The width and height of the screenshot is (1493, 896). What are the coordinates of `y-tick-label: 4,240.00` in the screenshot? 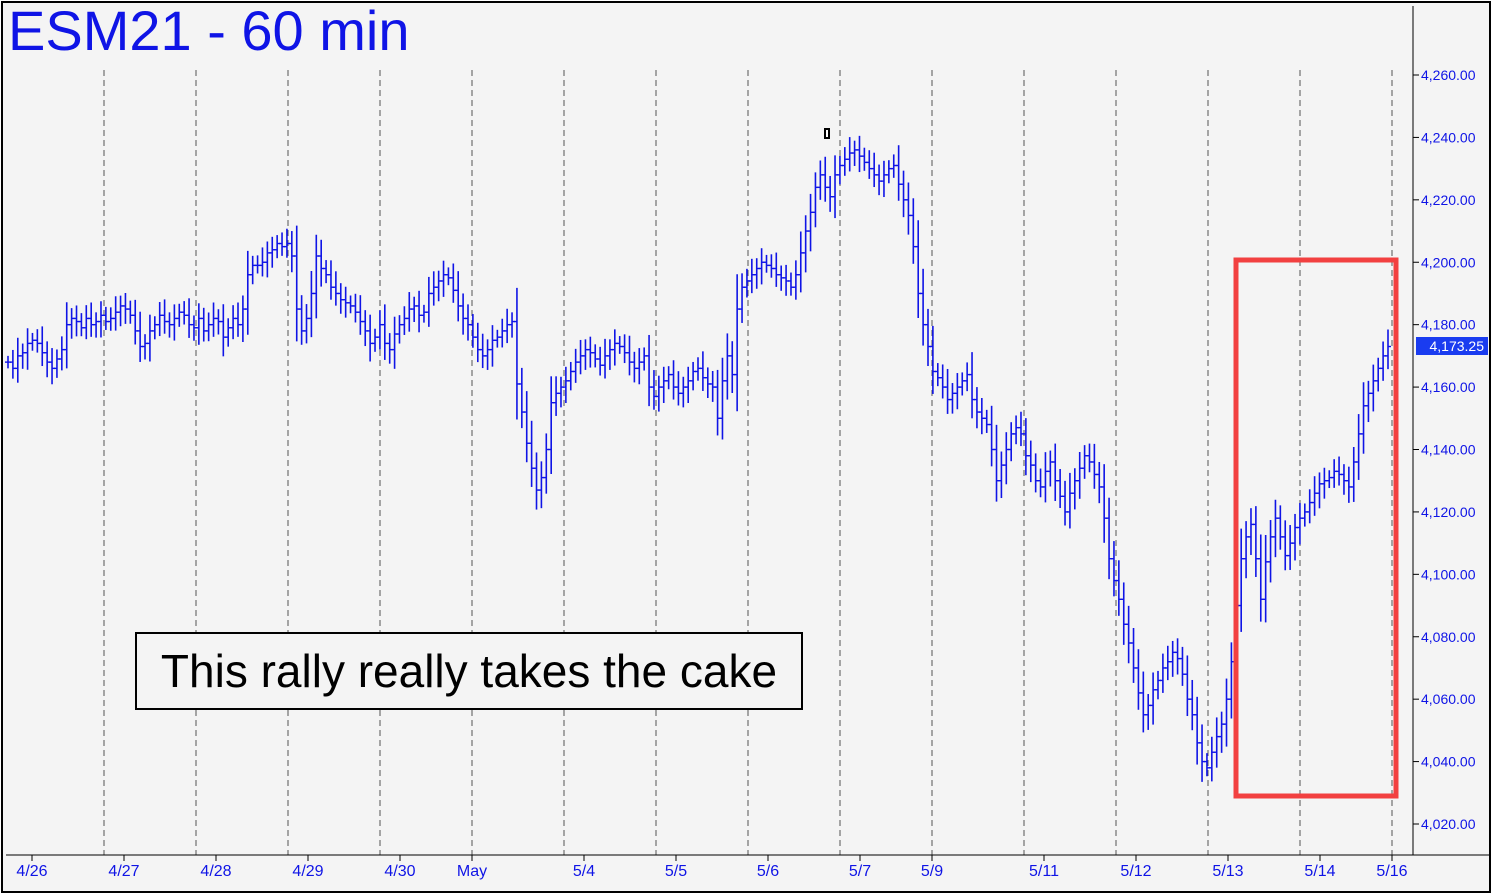 It's located at (1448, 137).